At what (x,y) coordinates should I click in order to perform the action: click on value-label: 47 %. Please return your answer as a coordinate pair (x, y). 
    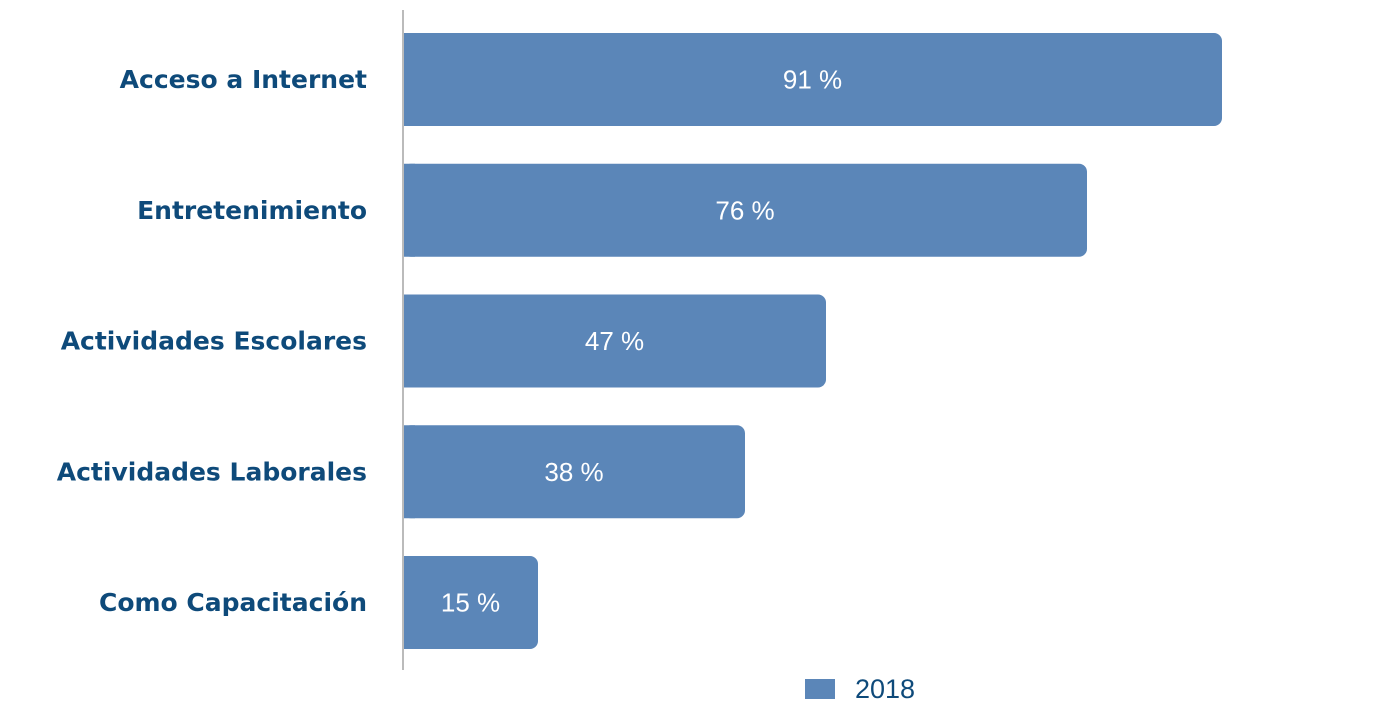
    Looking at the image, I should click on (614, 341).